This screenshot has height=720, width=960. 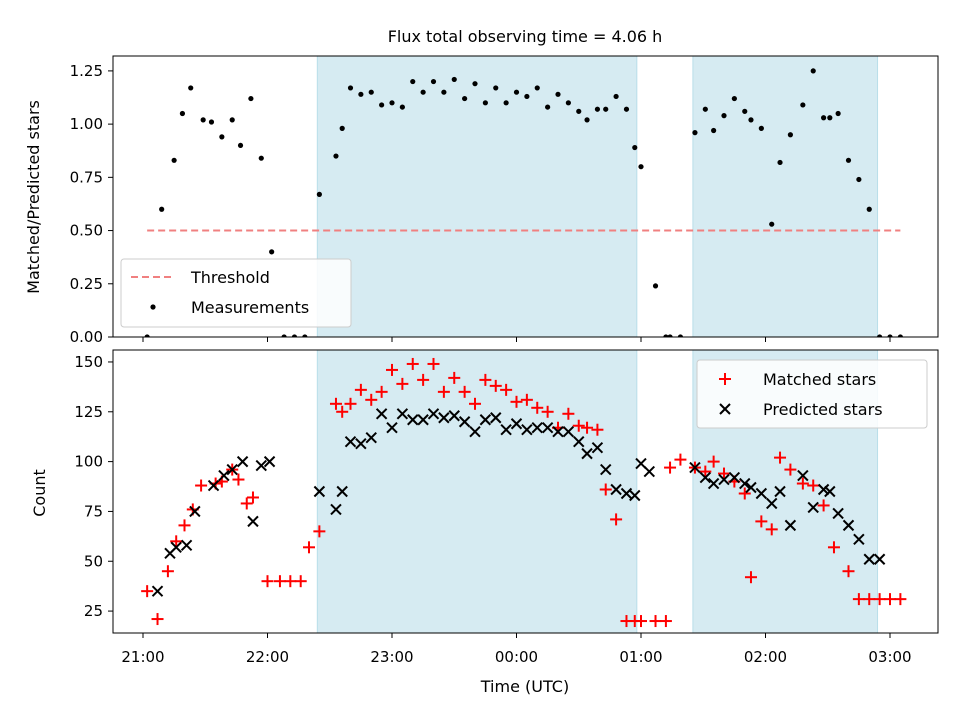 What do you see at coordinates (88, 462) in the screenshot?
I see `bottom-y-tick-label: 100` at bounding box center [88, 462].